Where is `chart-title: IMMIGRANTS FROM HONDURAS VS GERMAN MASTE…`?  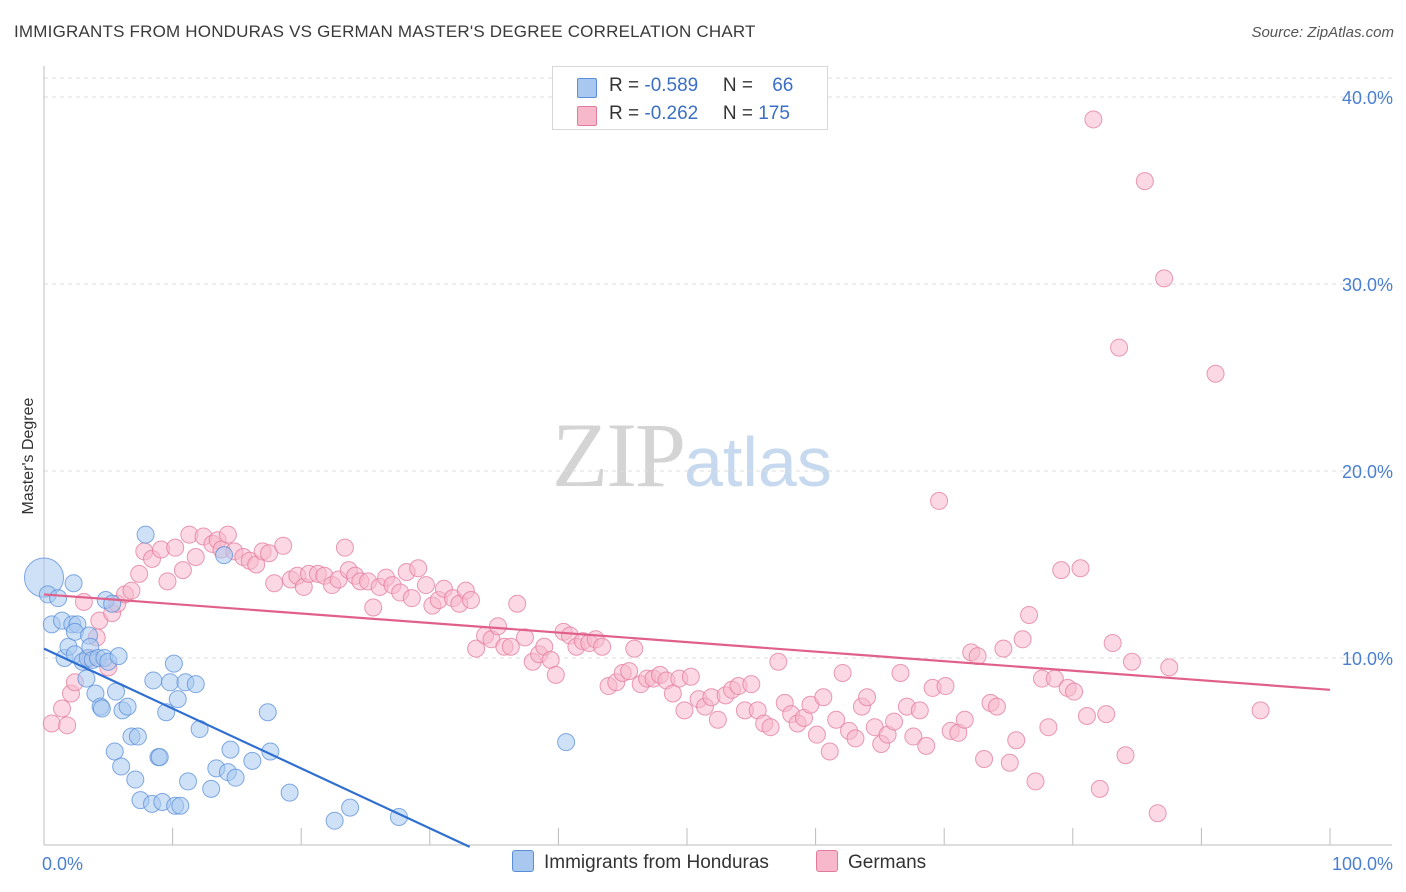 chart-title: IMMIGRANTS FROM HONDURAS VS GERMAN MASTE… is located at coordinates (385, 31).